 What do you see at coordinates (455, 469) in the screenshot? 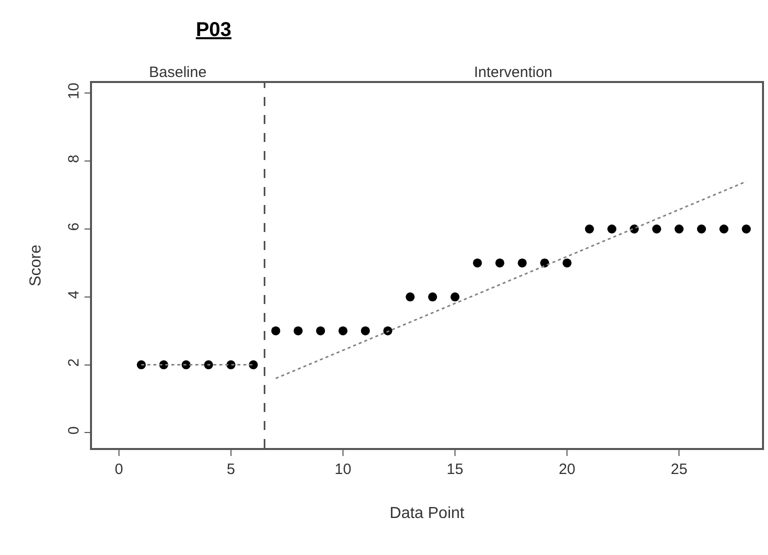
I see `x-tick-label: 15` at bounding box center [455, 469].